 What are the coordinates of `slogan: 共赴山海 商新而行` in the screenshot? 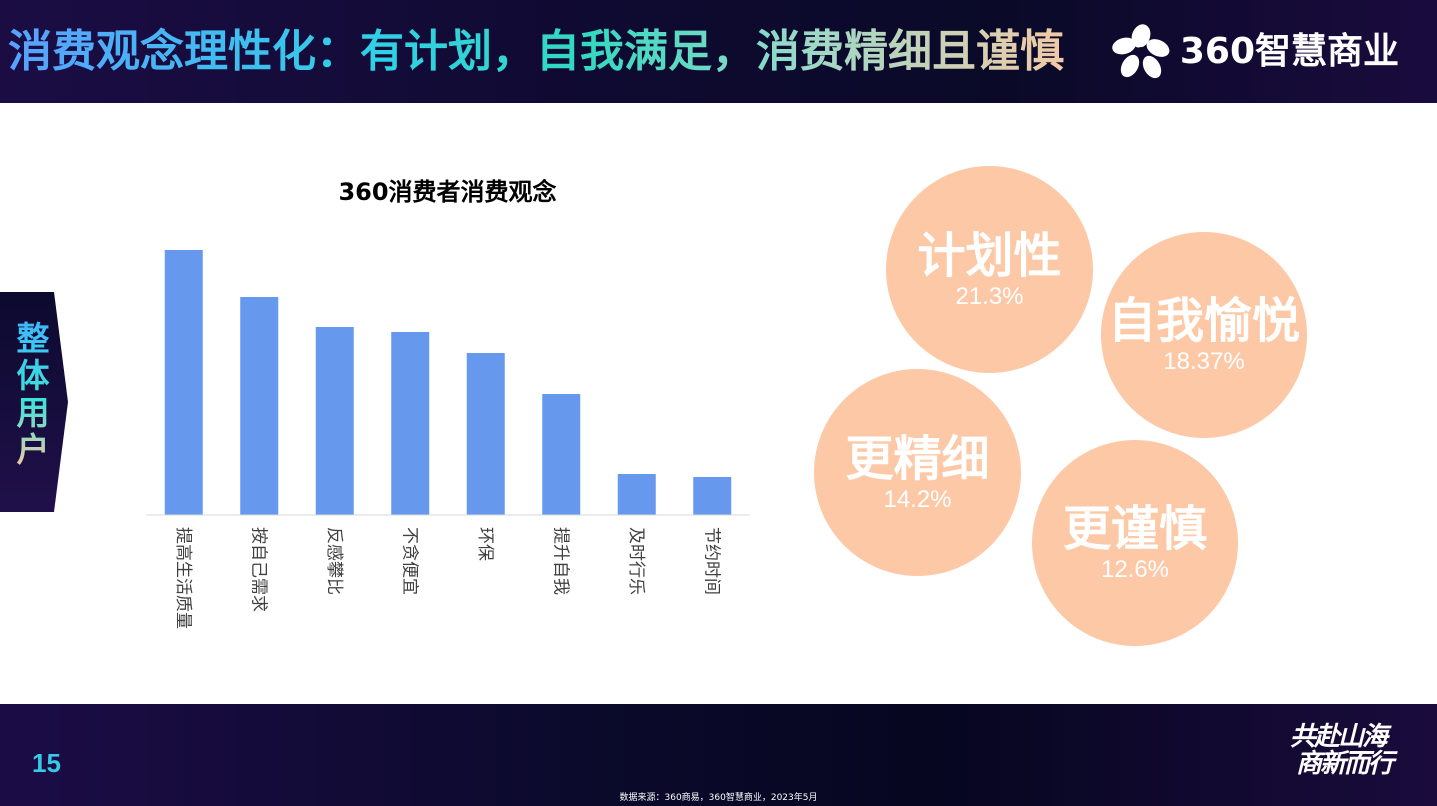 It's located at (1345, 751).